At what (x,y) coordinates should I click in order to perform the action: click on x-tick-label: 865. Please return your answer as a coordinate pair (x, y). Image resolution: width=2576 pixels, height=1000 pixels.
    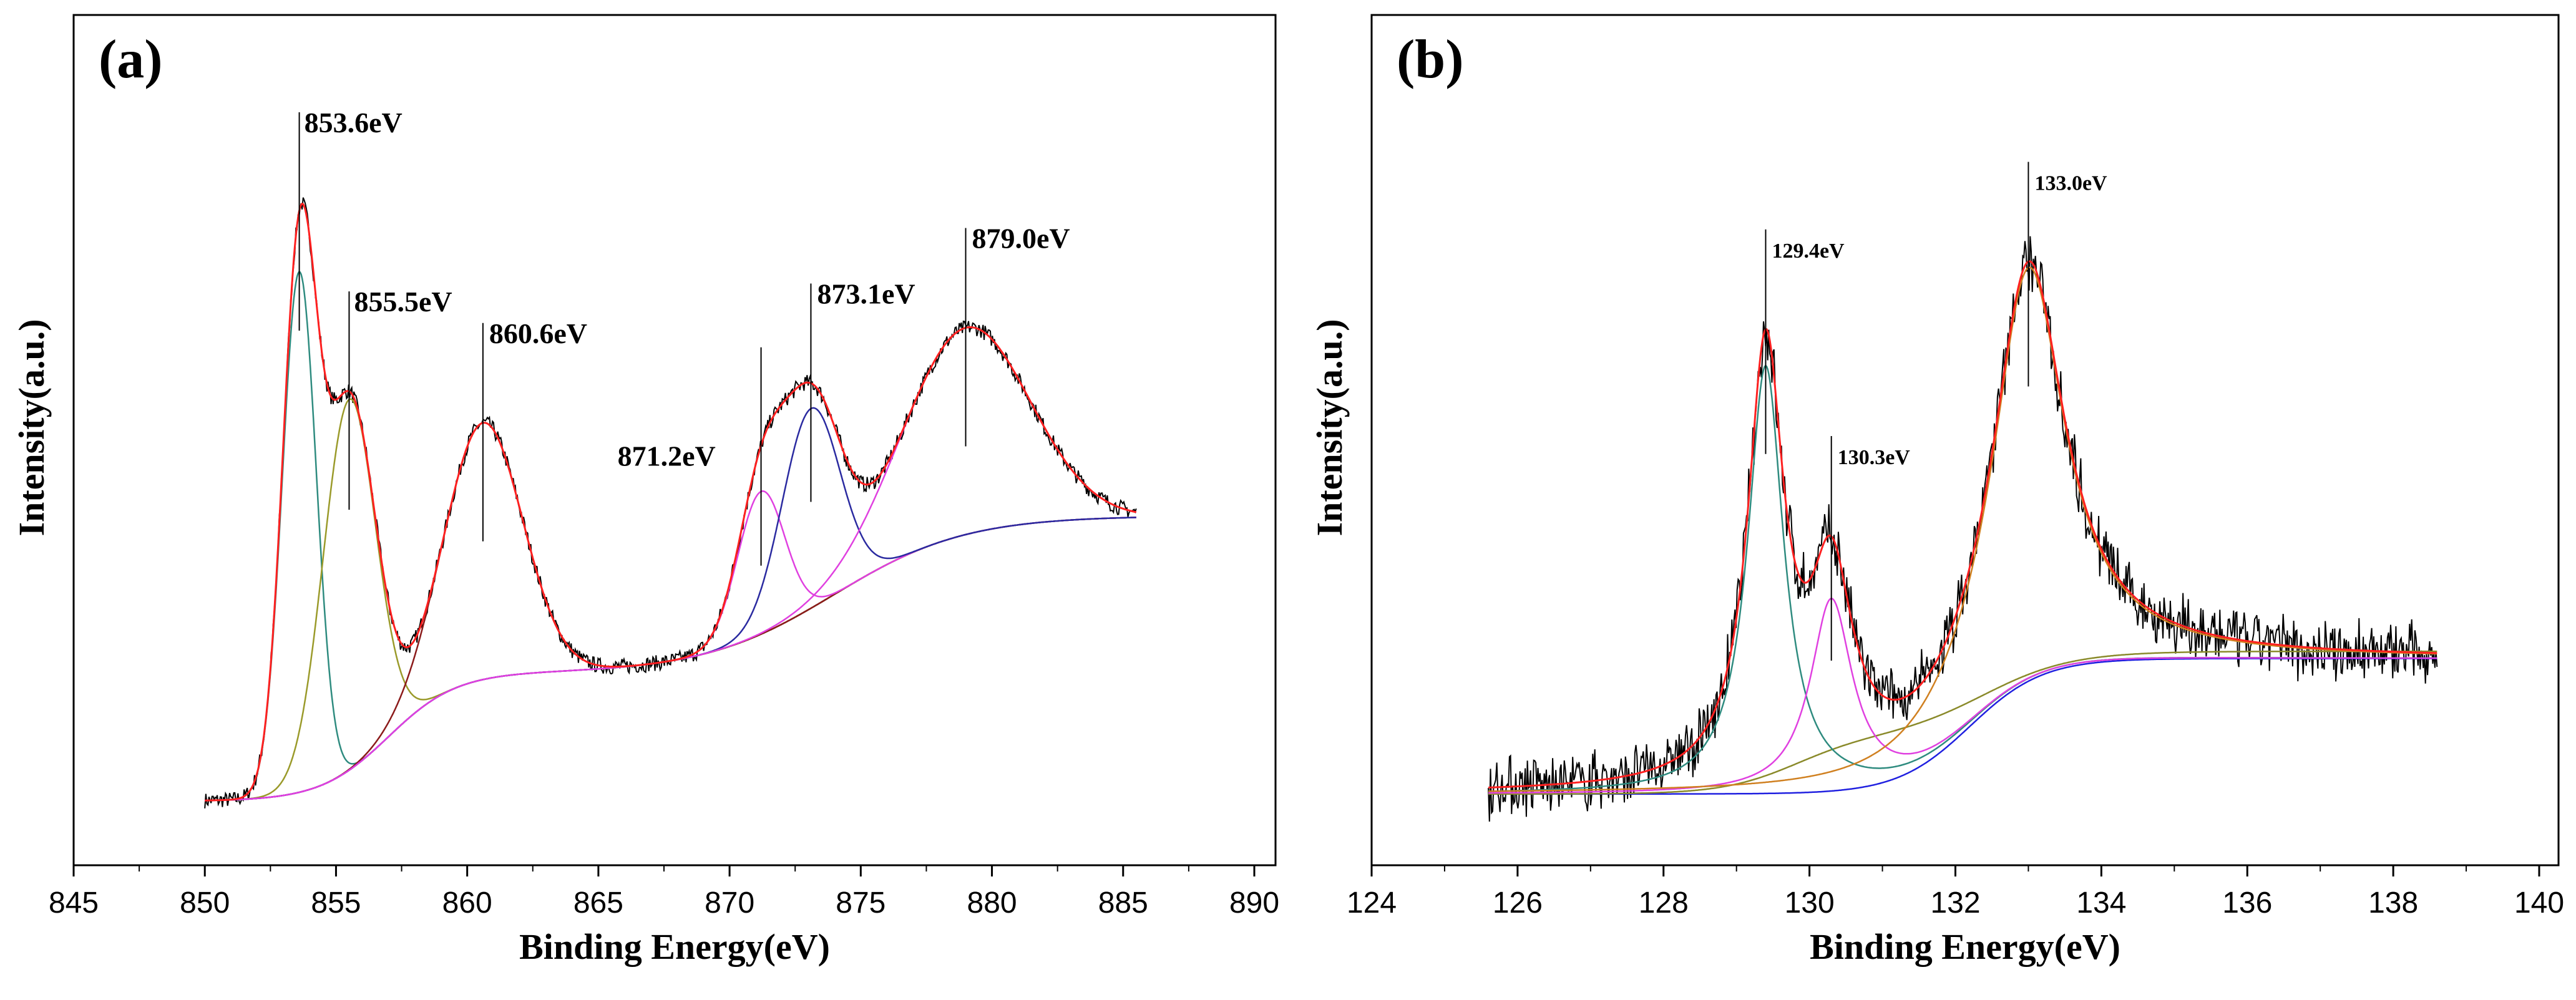
    Looking at the image, I should click on (598, 903).